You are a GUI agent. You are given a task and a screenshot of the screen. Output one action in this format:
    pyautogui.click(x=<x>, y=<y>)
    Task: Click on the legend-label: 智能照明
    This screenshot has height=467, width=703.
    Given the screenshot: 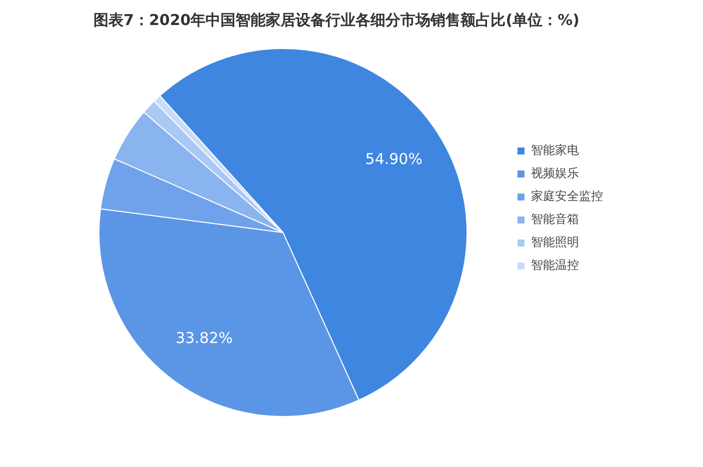 What is the action you would take?
    pyautogui.click(x=555, y=242)
    